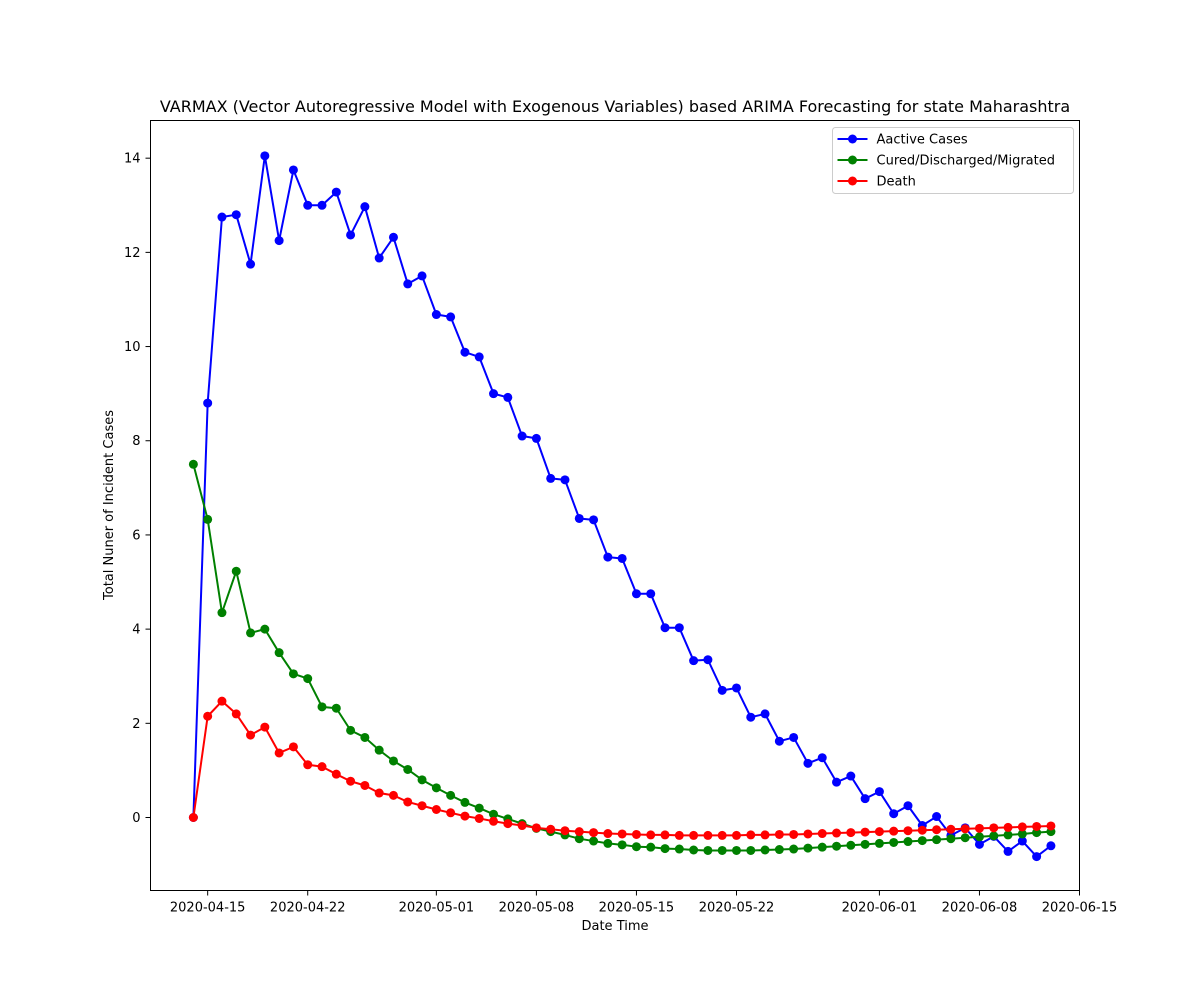 The image size is (1200, 1000). What do you see at coordinates (537, 908) in the screenshot?
I see `x-tick-label: 2020-05-08` at bounding box center [537, 908].